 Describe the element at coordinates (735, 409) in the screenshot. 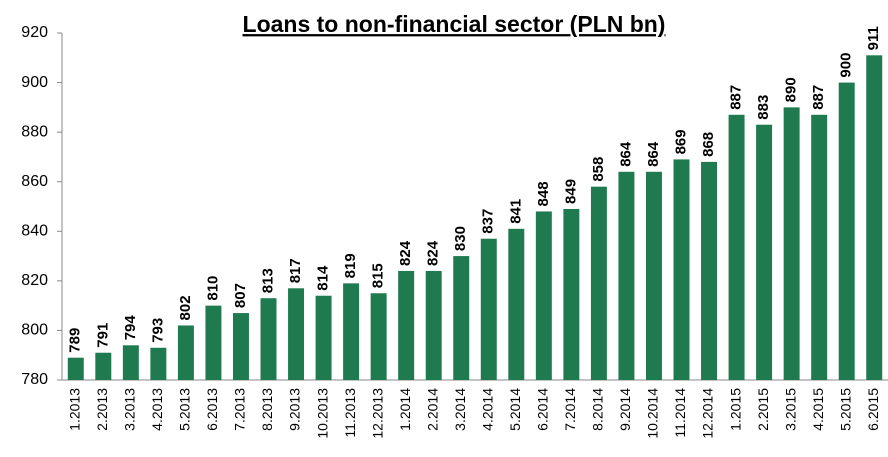

I see `x-tick-label: 1.2015` at that location.